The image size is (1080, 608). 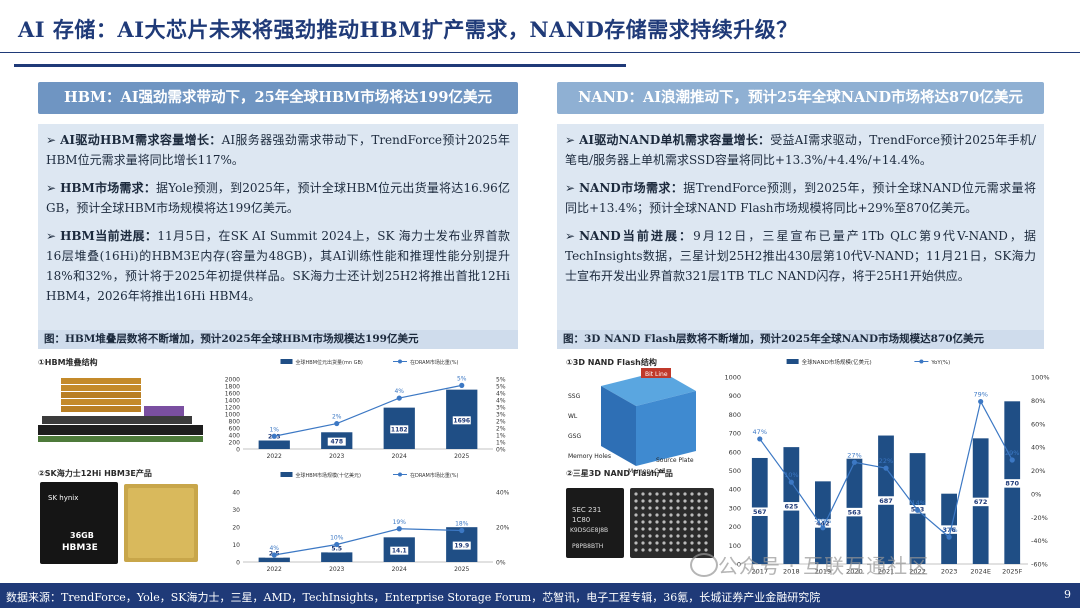 I want to click on line-value-label: 1%, so click(x=274, y=429).